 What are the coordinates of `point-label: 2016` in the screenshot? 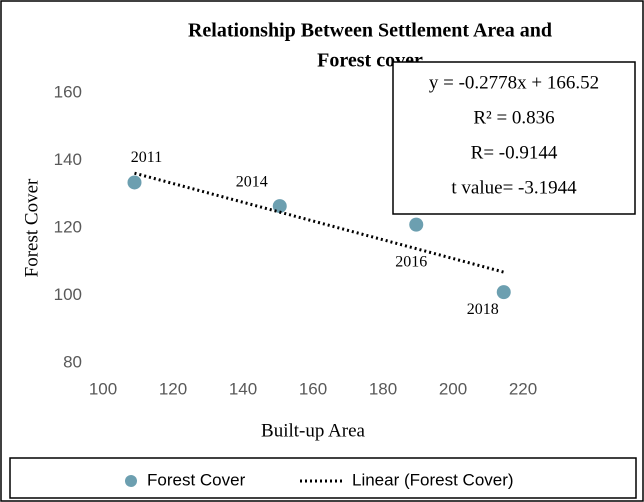 It's located at (411, 261).